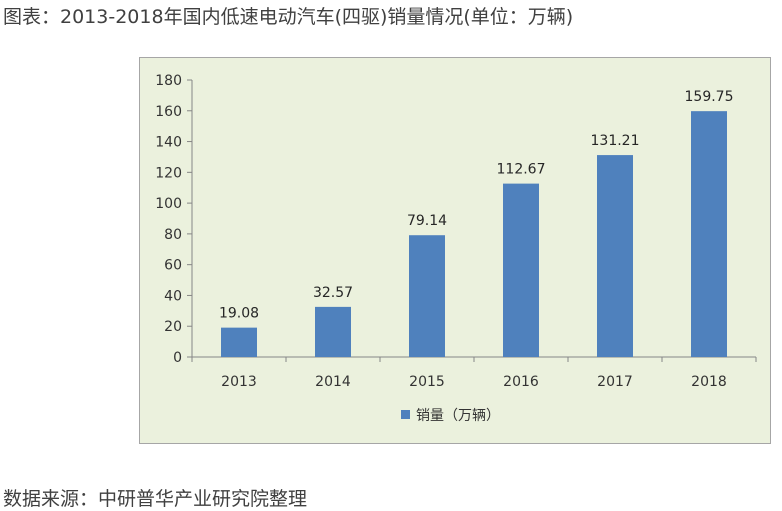 The width and height of the screenshot is (782, 511). I want to click on y-tick-label: 180, so click(168, 81).